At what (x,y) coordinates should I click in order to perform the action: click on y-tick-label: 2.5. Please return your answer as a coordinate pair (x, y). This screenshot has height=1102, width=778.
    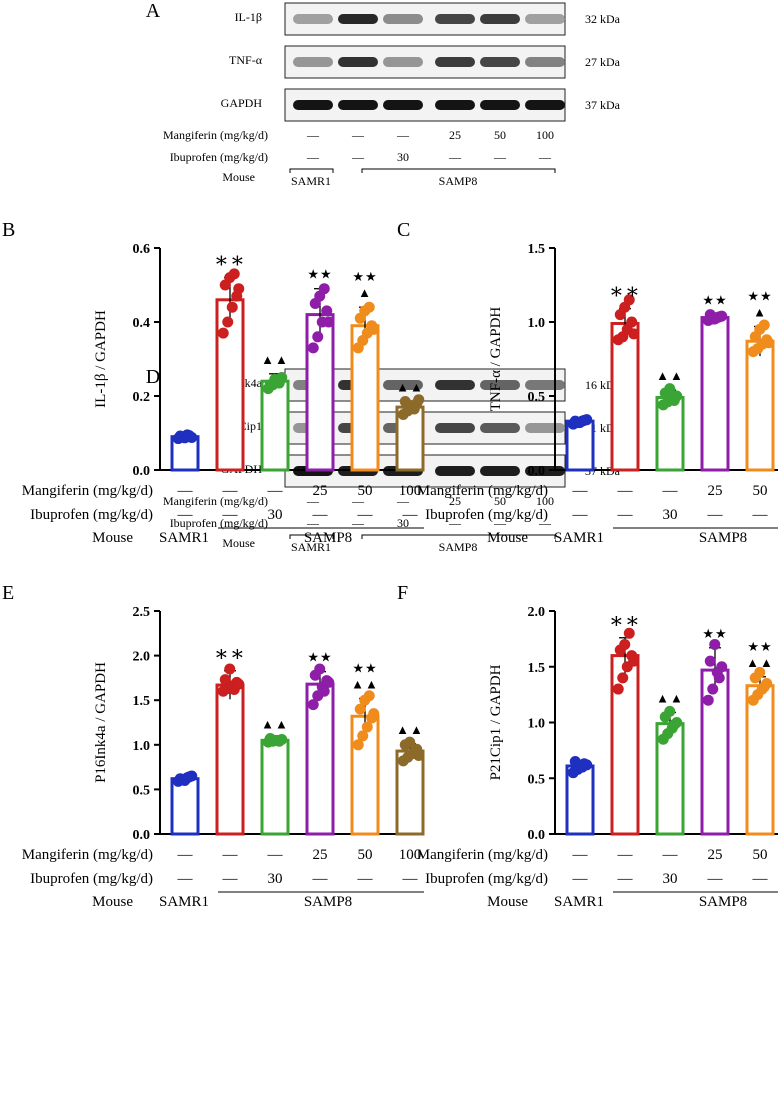
    Looking at the image, I should click on (142, 612).